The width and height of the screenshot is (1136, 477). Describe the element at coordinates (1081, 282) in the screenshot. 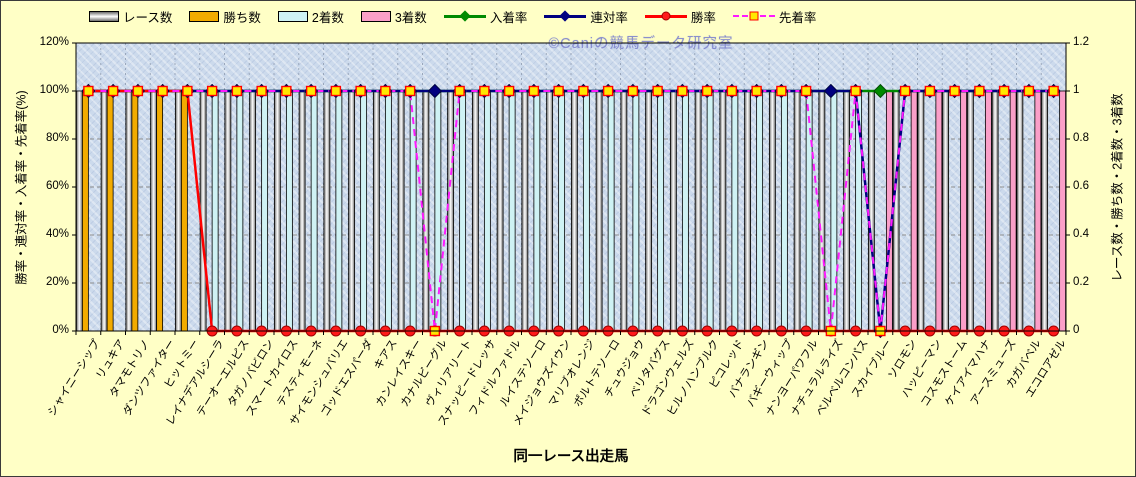

I see `y-axis-right-tick: 0.2` at that location.